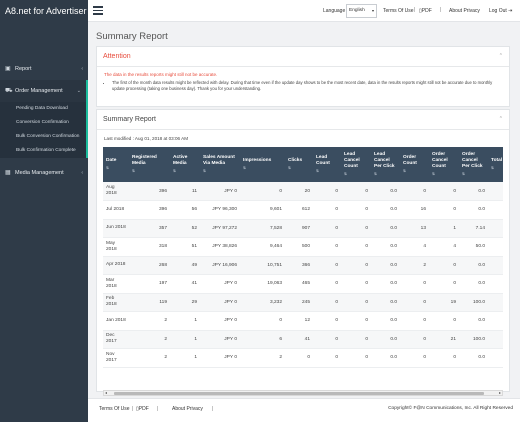 The image size is (520, 422). What do you see at coordinates (116, 164) in the screenshot?
I see `column-header: Date ⇅` at bounding box center [116, 164].